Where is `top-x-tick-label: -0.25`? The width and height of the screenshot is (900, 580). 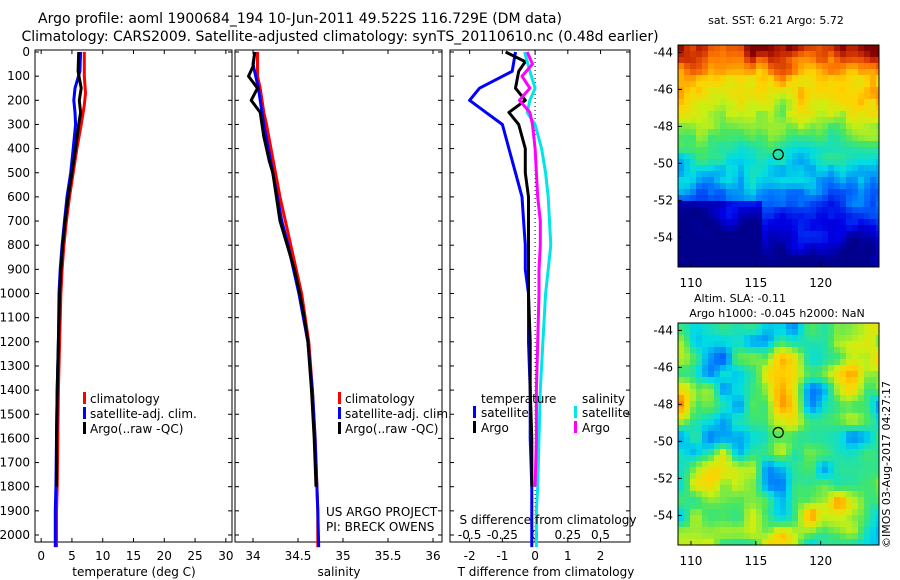
top-x-tick-label: -0.25 is located at coordinates (502, 535).